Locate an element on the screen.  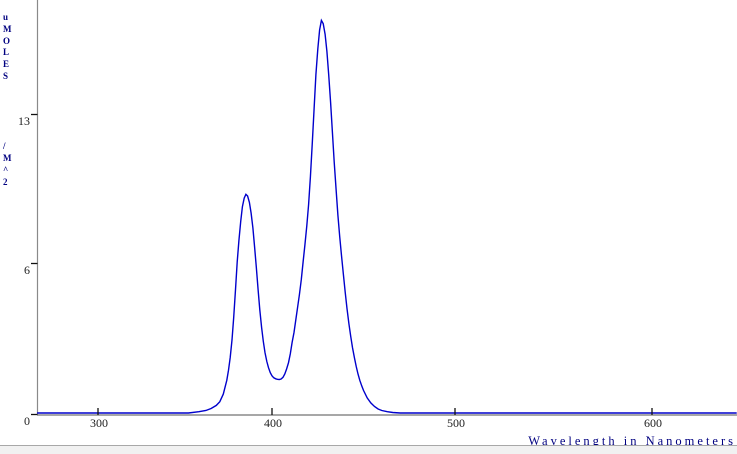
x-tick-label: 500 is located at coordinates (456, 423).